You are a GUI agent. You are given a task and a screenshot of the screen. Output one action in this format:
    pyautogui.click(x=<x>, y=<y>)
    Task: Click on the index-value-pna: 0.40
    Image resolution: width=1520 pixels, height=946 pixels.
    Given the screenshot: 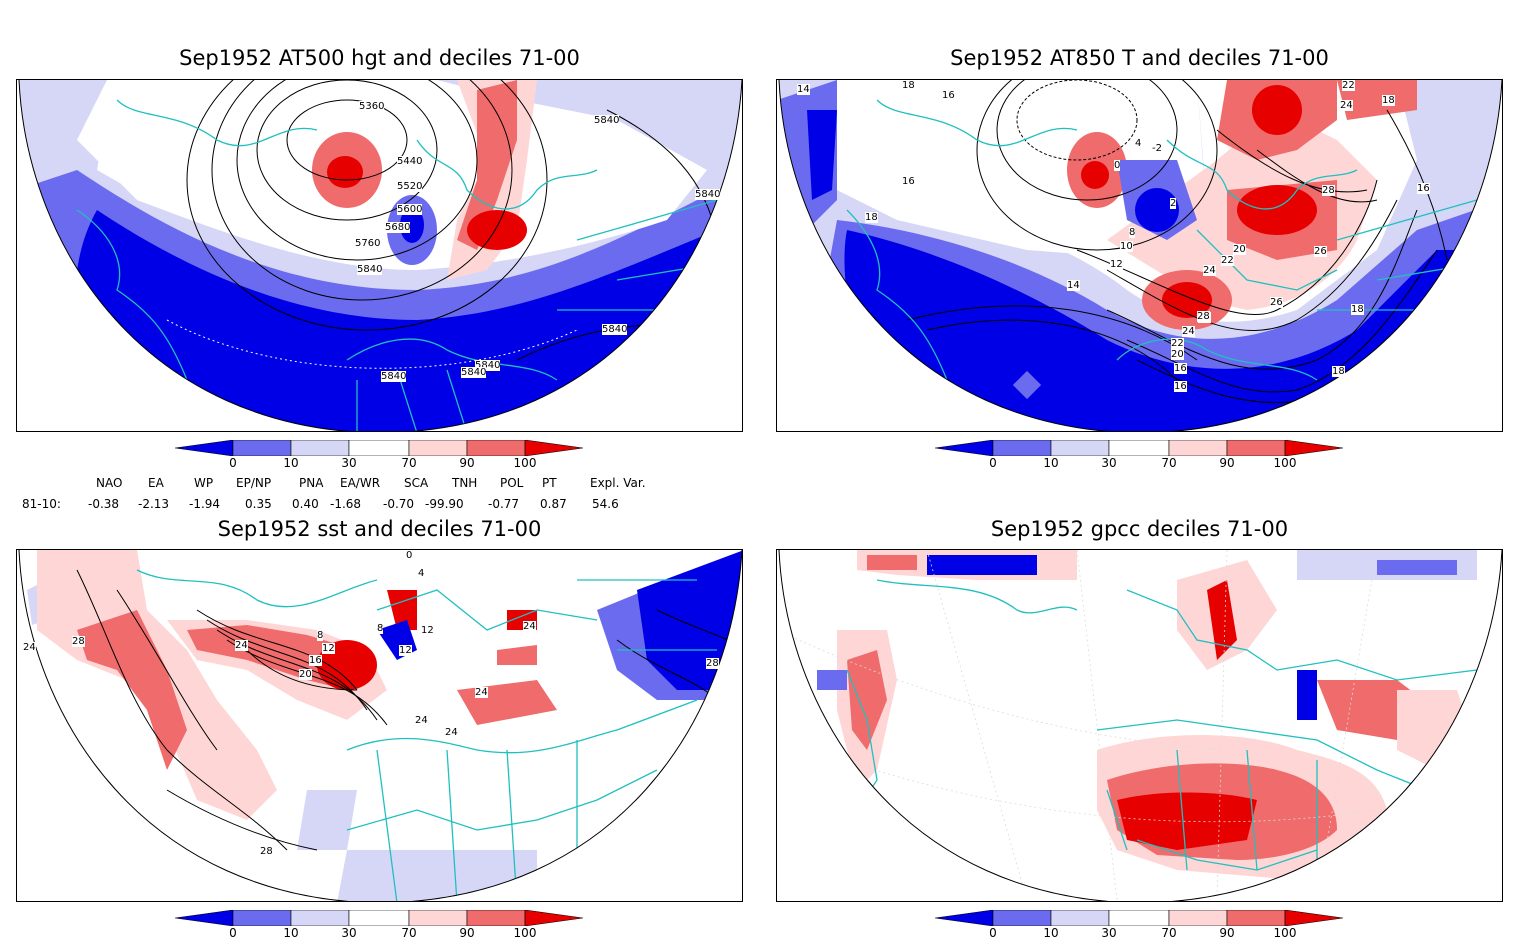 What is the action you would take?
    pyautogui.click(x=305, y=504)
    